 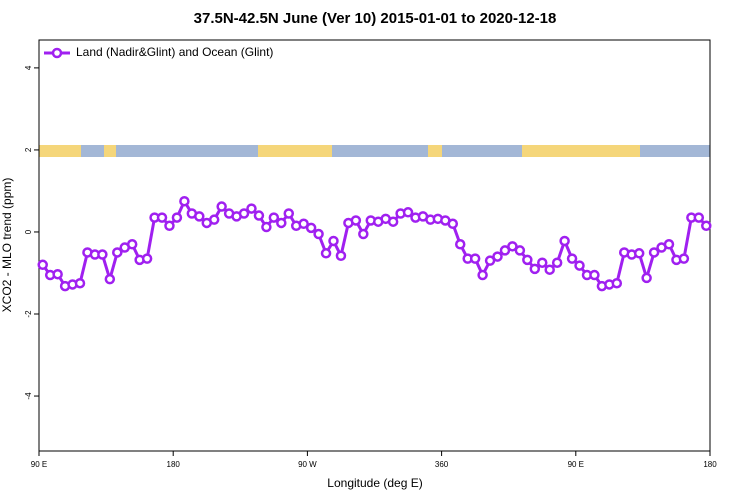 What do you see at coordinates (374, 483) in the screenshot?
I see `x-axis-label: Longitude (deg E)` at bounding box center [374, 483].